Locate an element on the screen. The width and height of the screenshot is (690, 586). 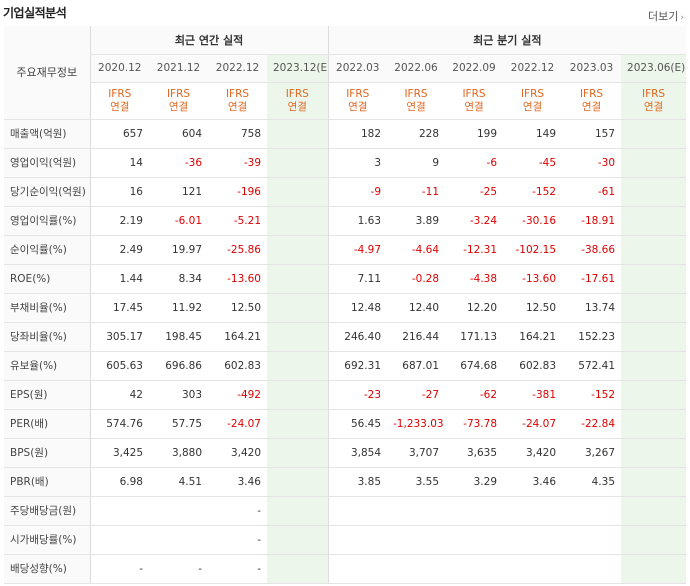
table-cell: 171.13 is located at coordinates (474, 337).